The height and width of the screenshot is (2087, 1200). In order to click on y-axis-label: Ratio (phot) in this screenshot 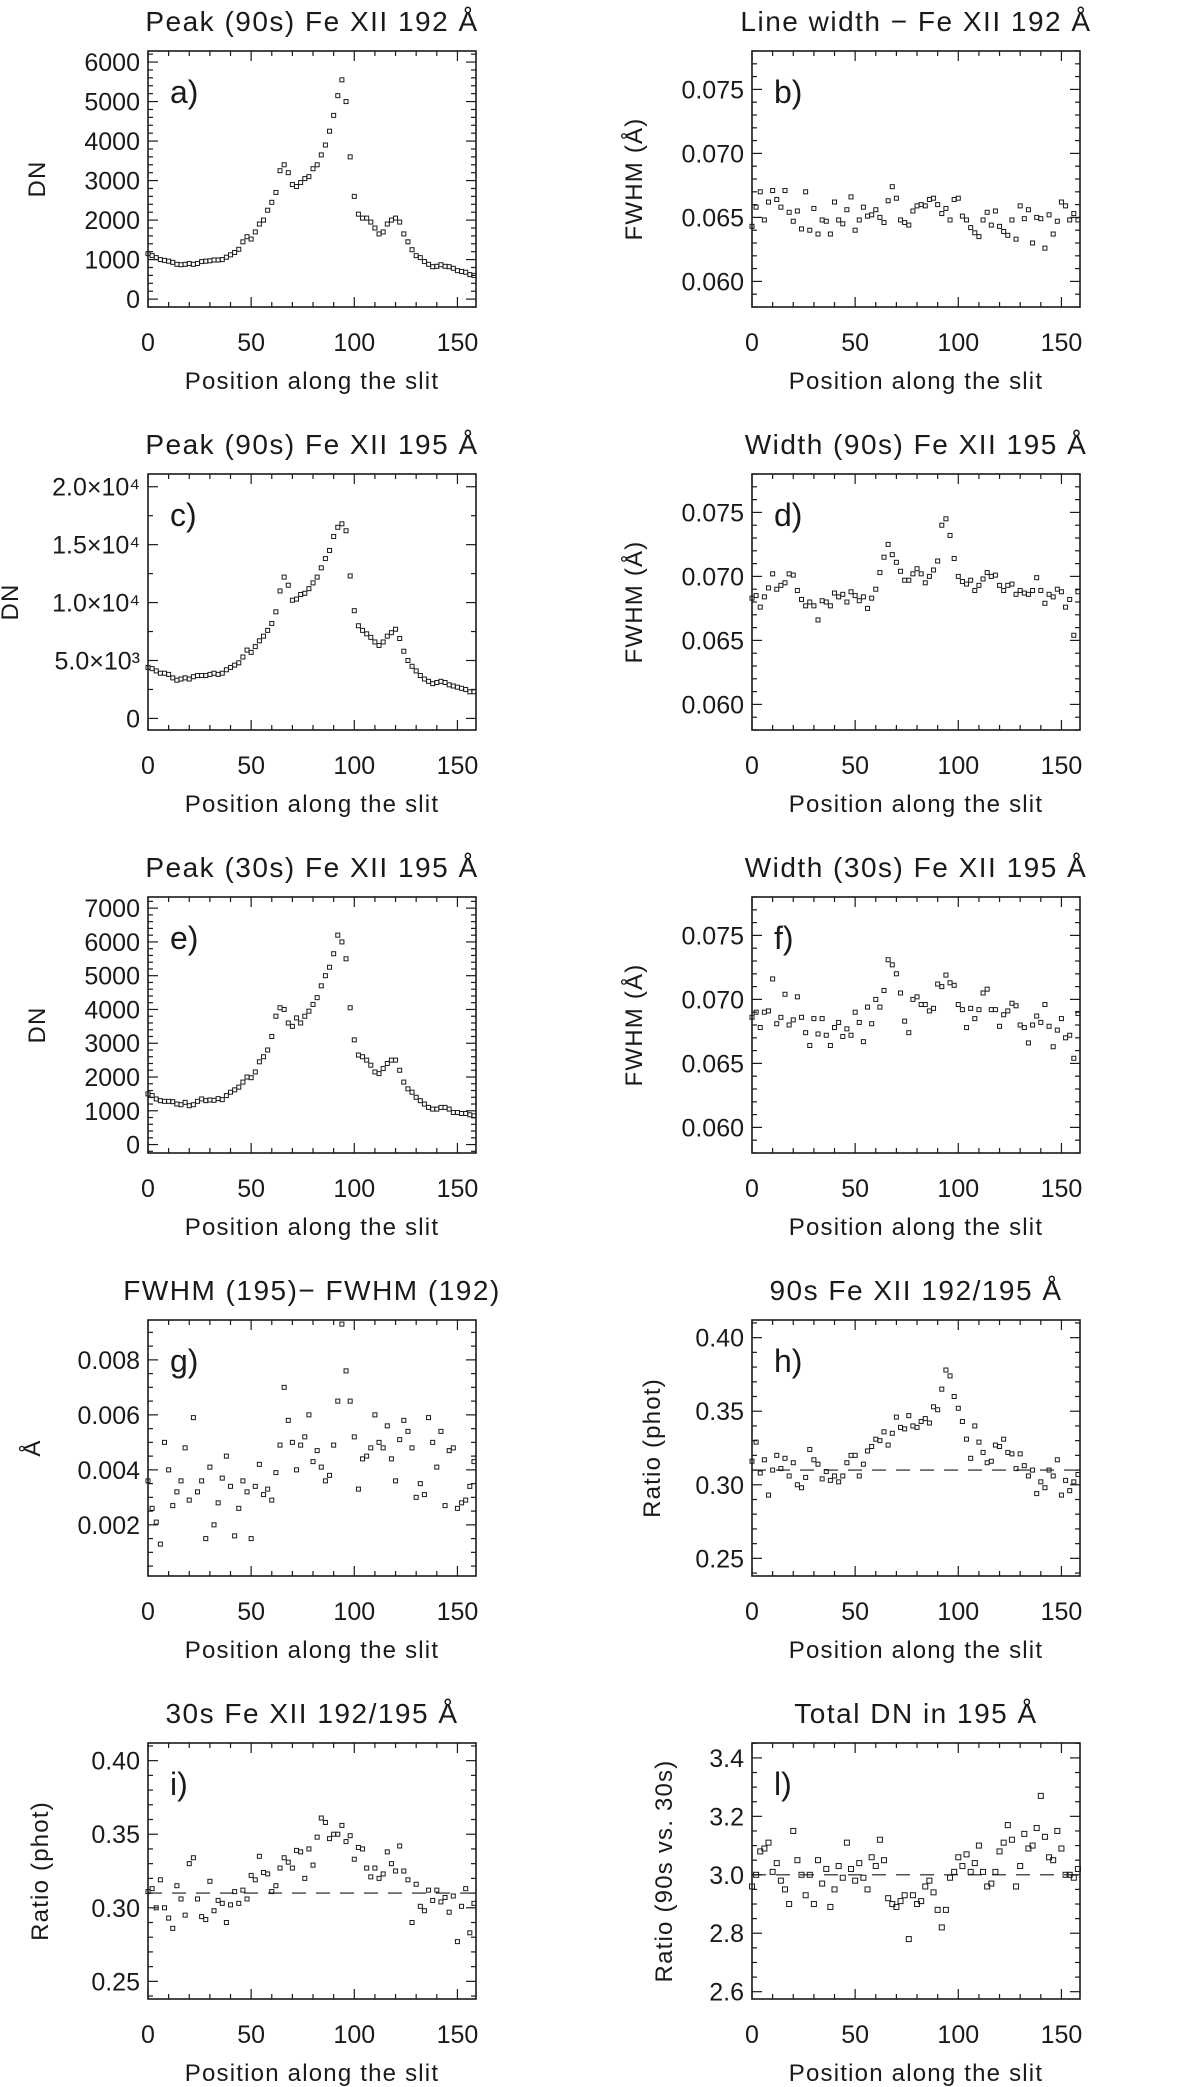, I will do `click(652, 1448)`.